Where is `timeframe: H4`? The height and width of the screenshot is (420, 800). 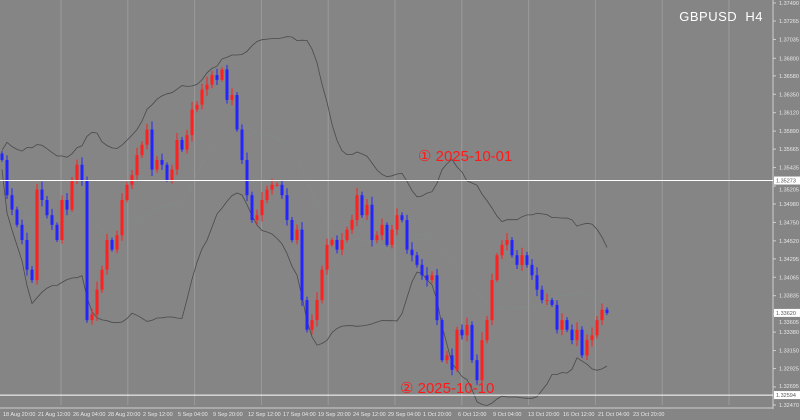 timeframe: H4 is located at coordinates (754, 16).